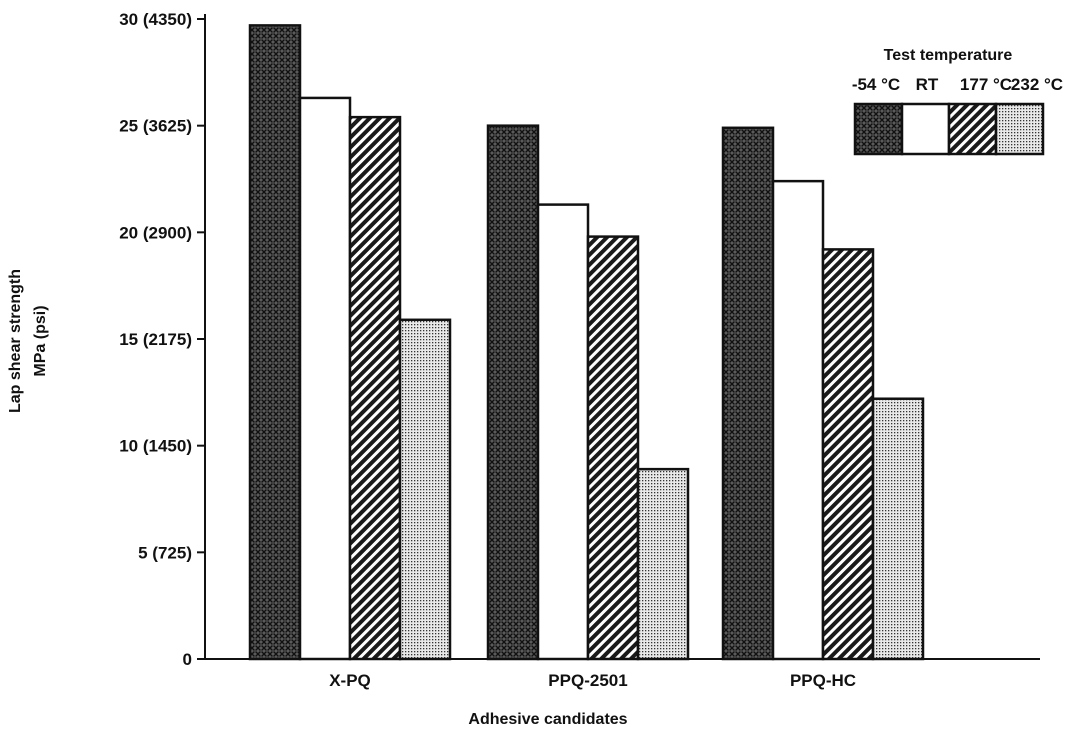  Describe the element at coordinates (876, 84) in the screenshot. I see `legend-label: -54 °C` at that location.